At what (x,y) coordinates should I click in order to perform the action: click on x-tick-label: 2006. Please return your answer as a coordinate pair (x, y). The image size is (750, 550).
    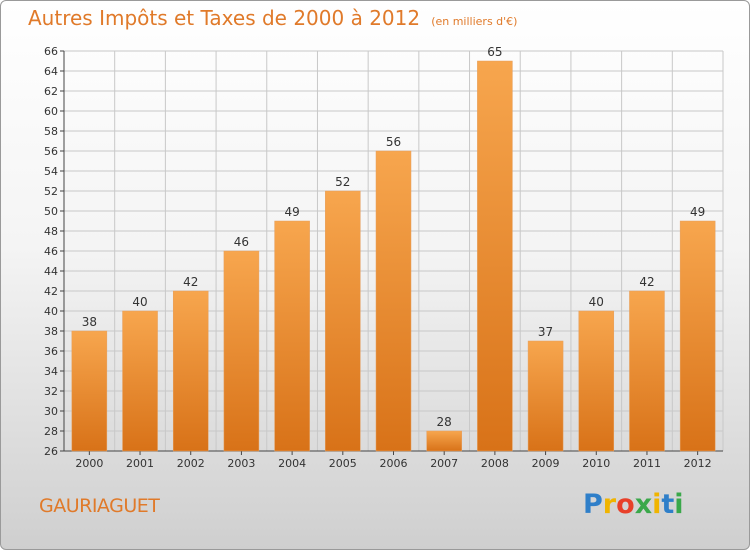
    Looking at the image, I should click on (394, 463).